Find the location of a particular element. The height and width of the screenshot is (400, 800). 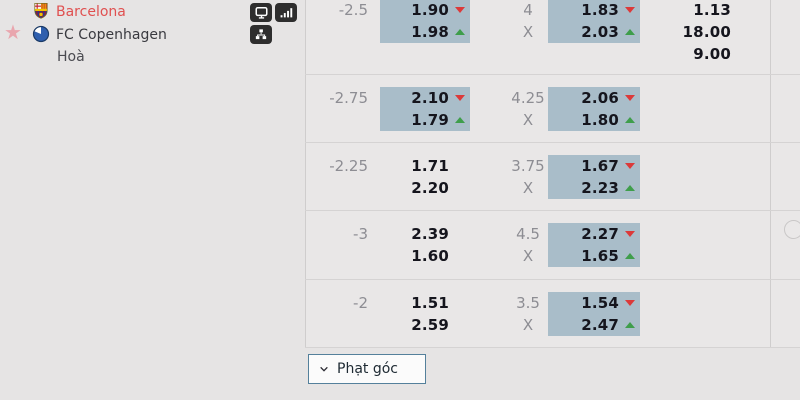

total-odds-cell: 1.67 2.23 is located at coordinates (594, 177).